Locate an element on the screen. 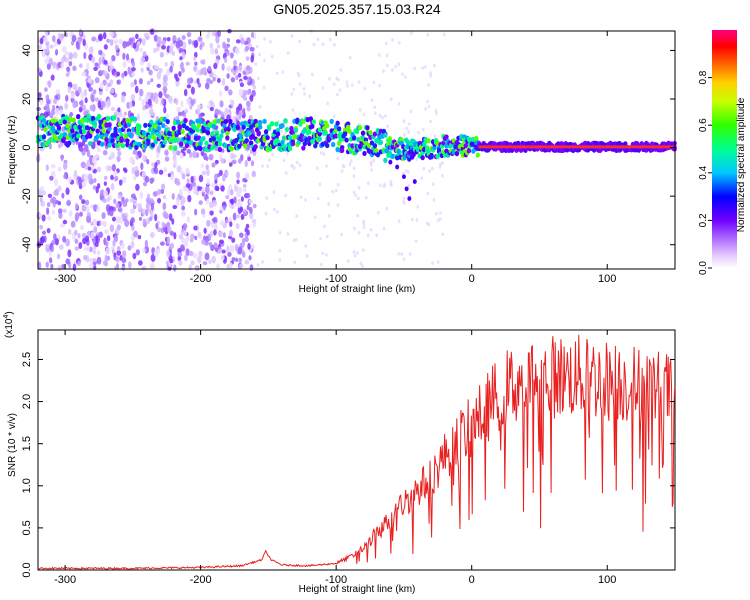  snr-x-tick-label: -100 is located at coordinates (336, 580).